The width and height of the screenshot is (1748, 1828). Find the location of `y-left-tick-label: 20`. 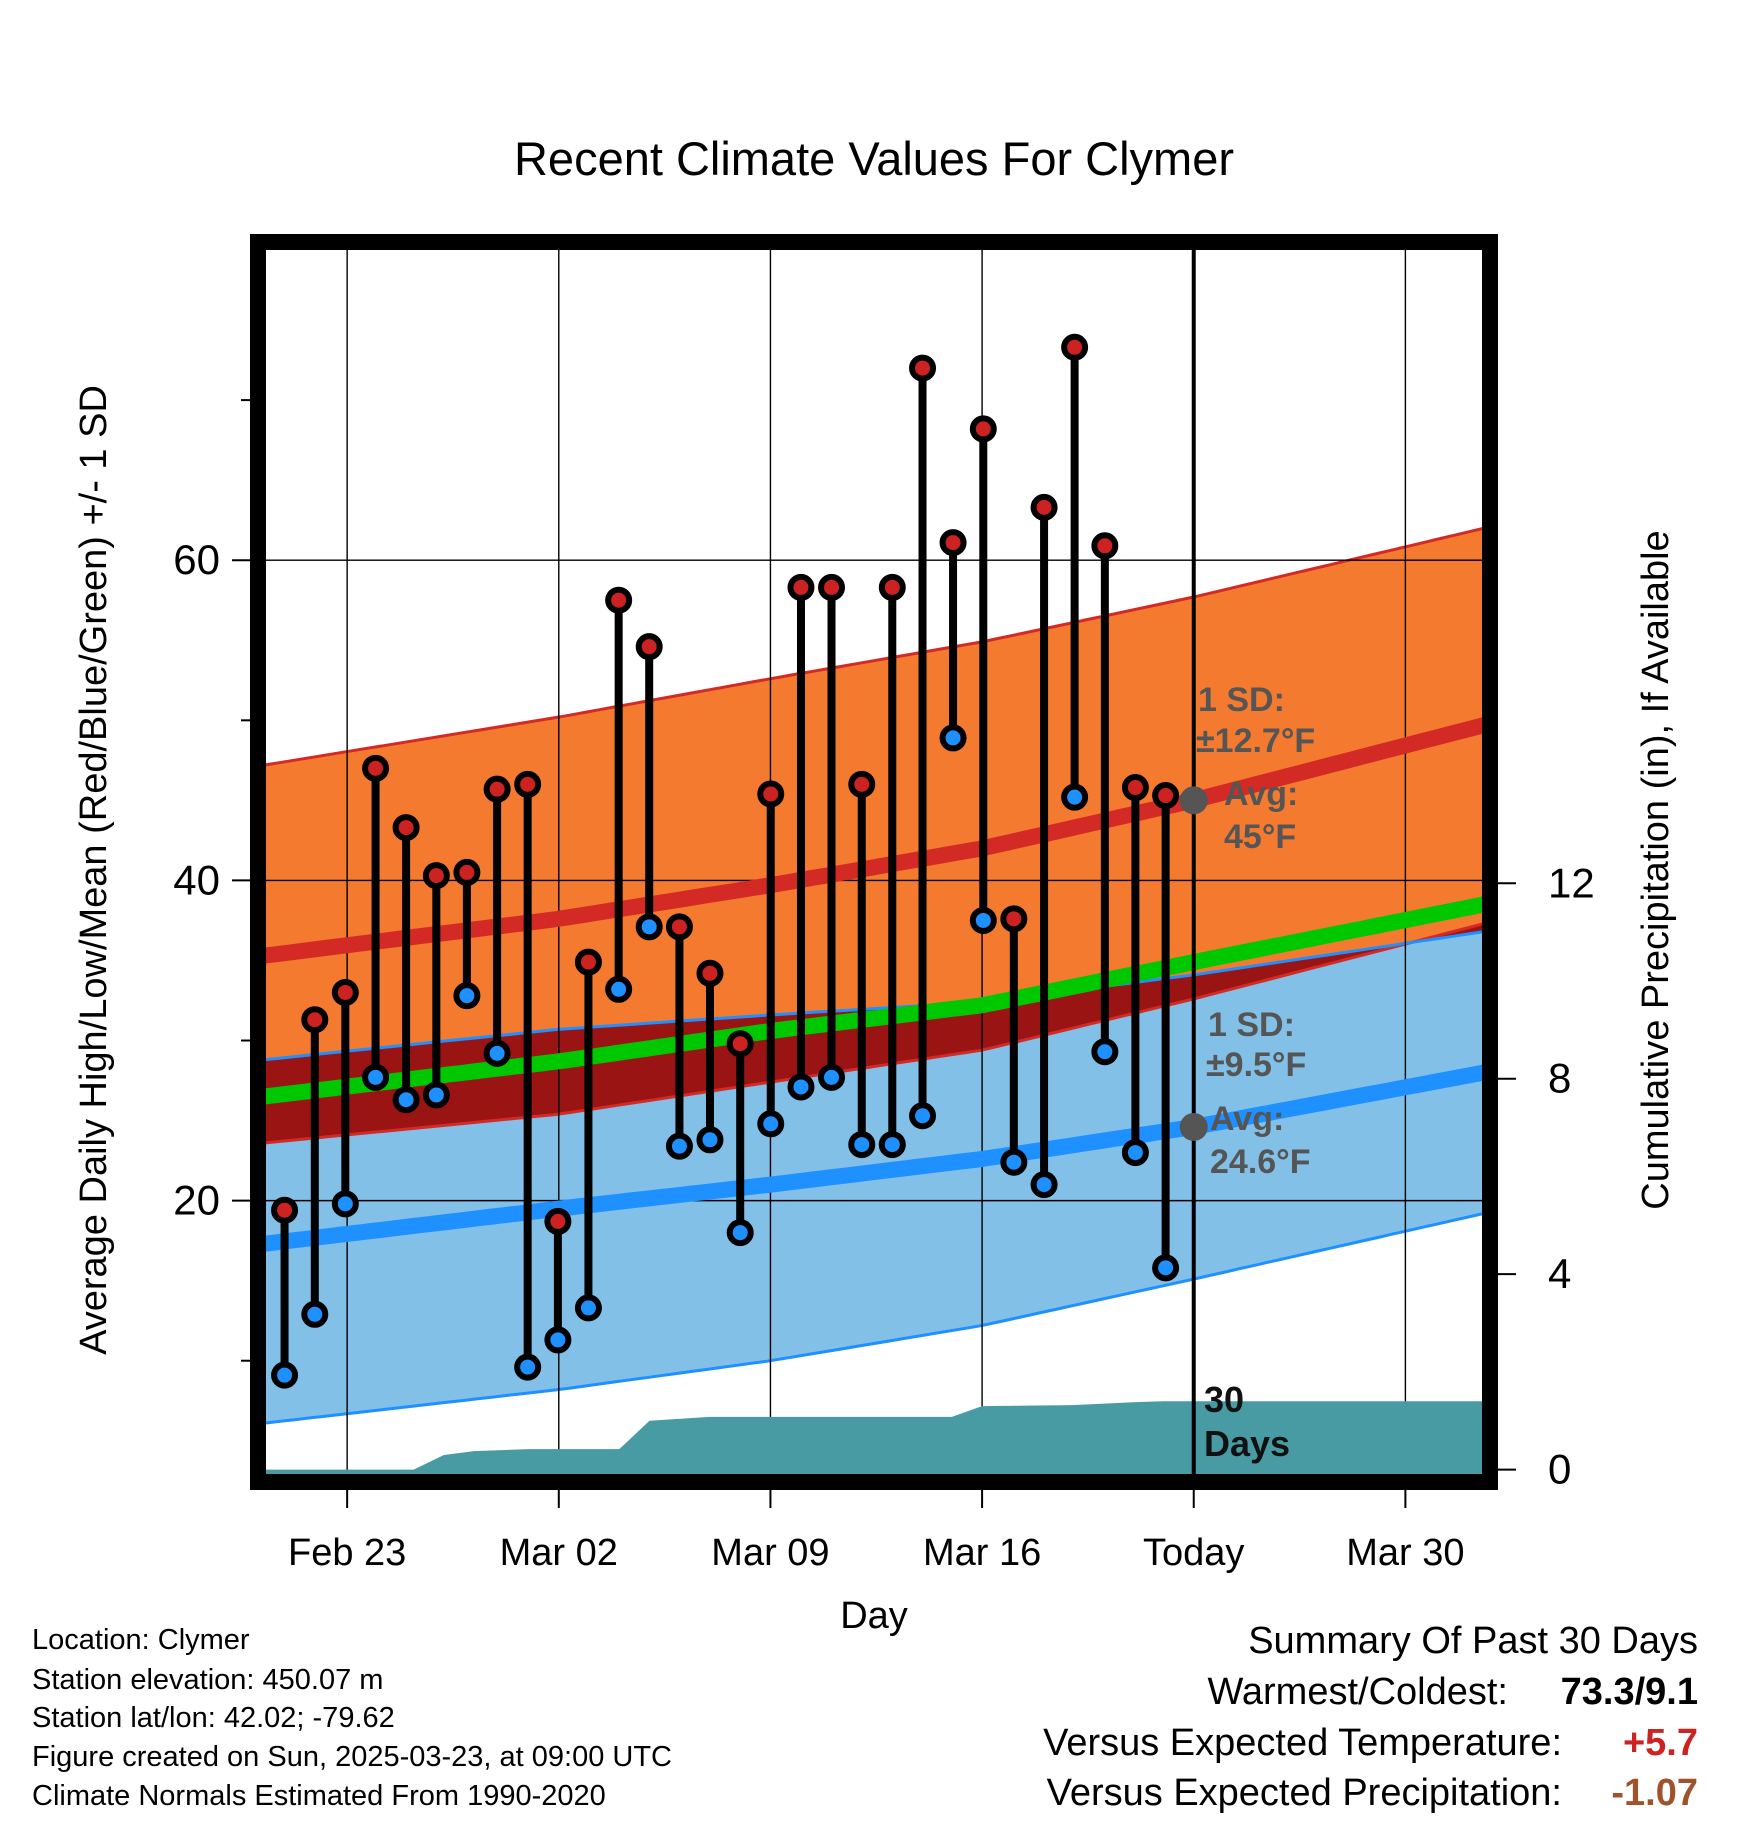

y-left-tick-label: 20 is located at coordinates (196, 1200).